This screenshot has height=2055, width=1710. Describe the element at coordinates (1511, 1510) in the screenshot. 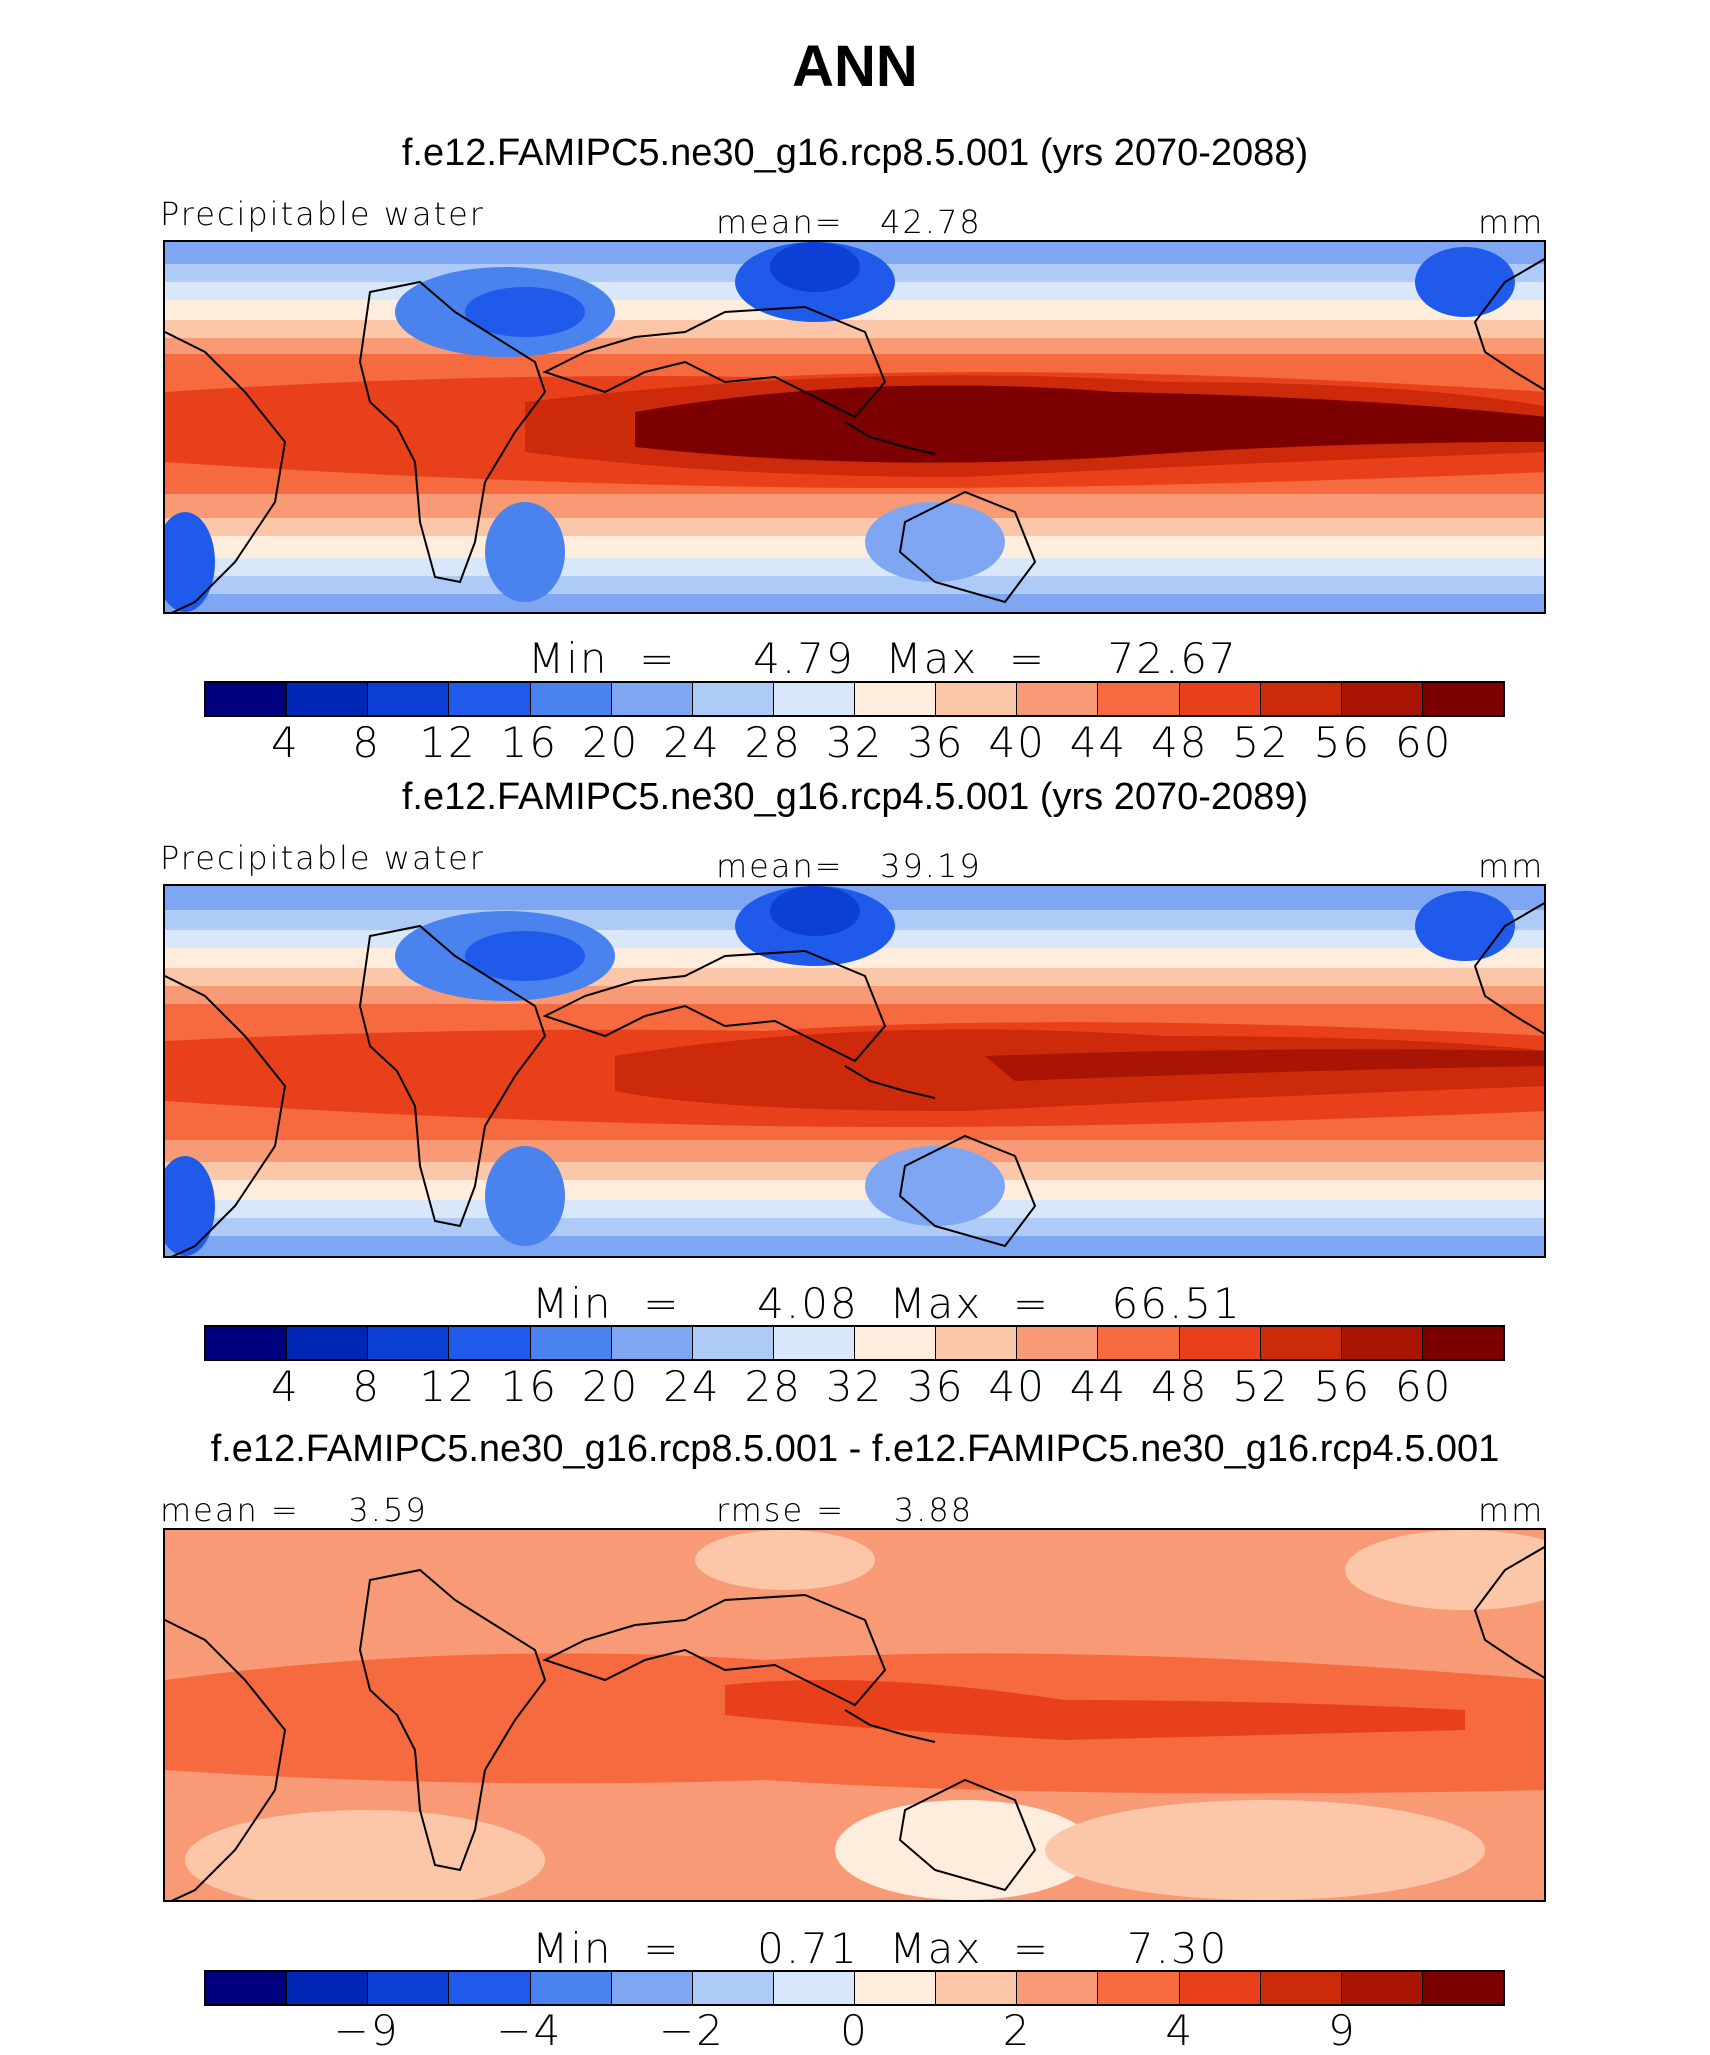

I see `panel-3-units-label: mm` at that location.